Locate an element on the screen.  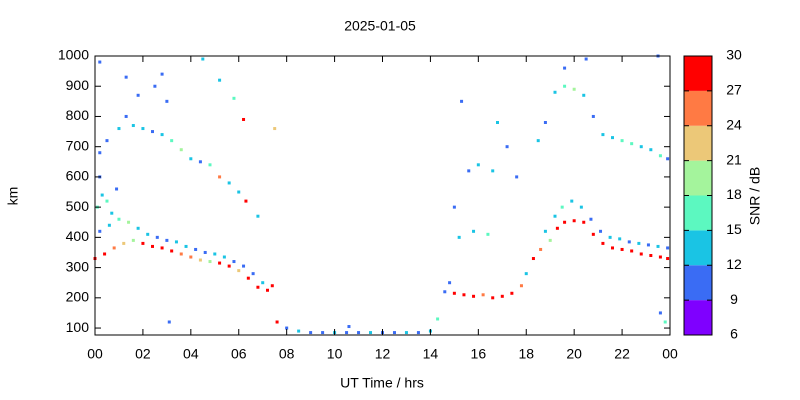
y-tick-label: 600 is located at coordinates (78, 176).